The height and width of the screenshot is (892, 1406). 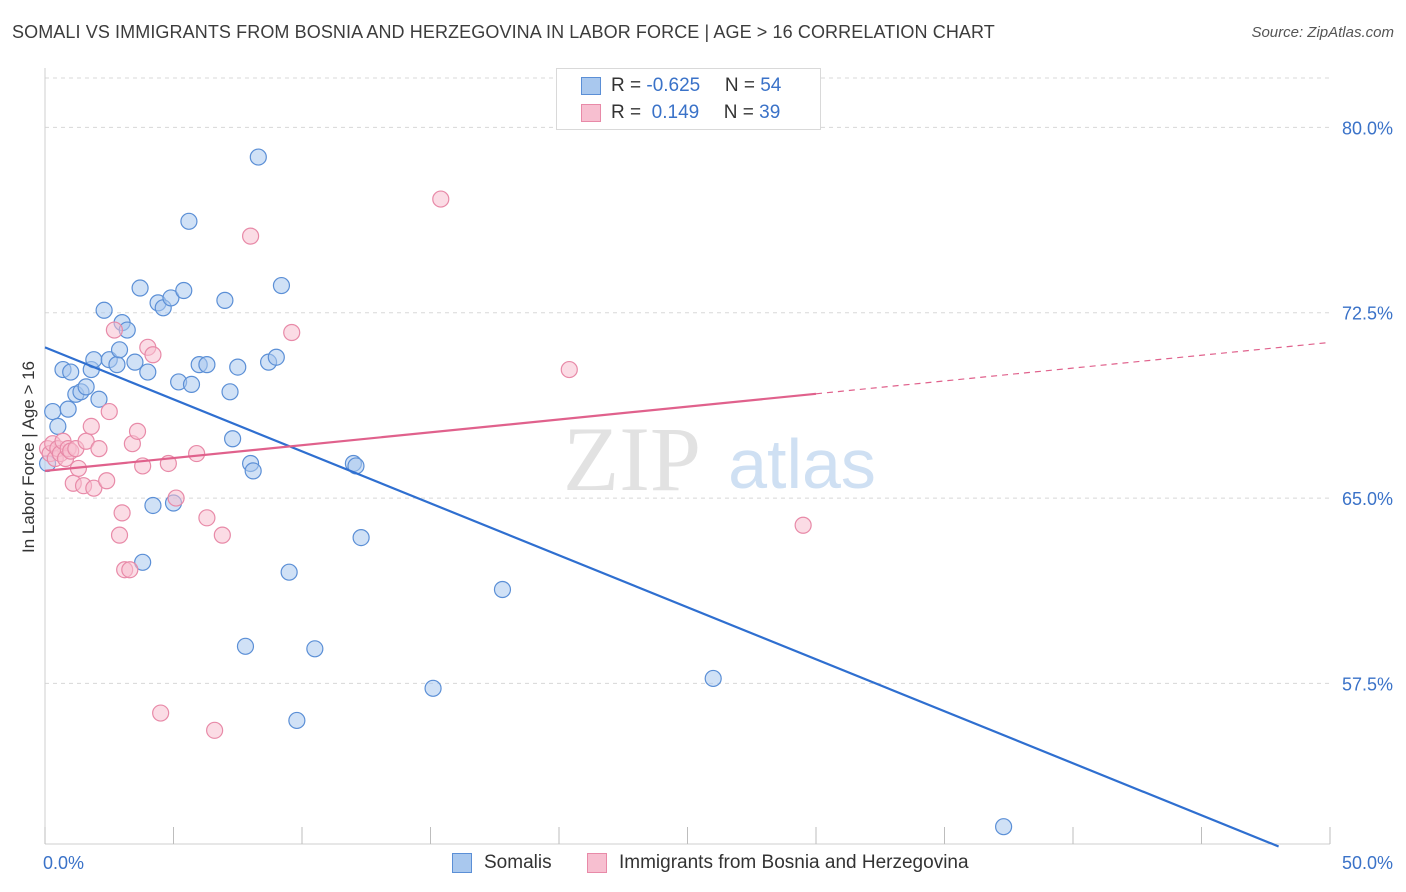 I want to click on y-tick-label: 80.0%, so click(x=1367, y=128).